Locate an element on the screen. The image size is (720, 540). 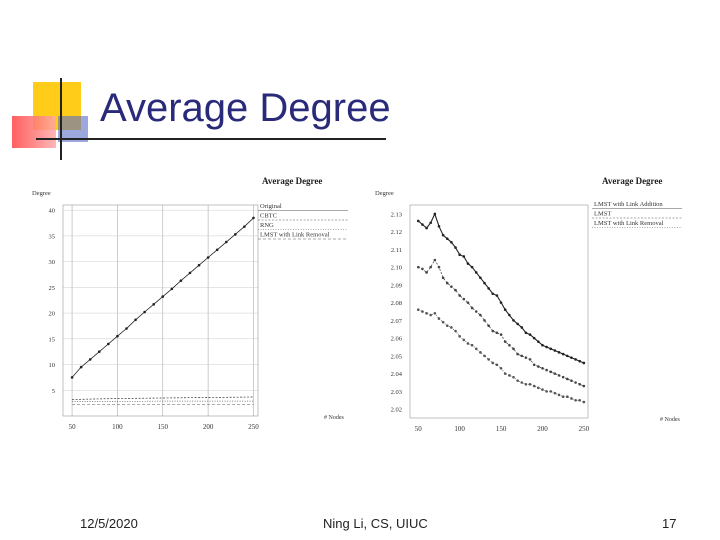
y-tick-label: 30 is located at coordinates (52, 262).